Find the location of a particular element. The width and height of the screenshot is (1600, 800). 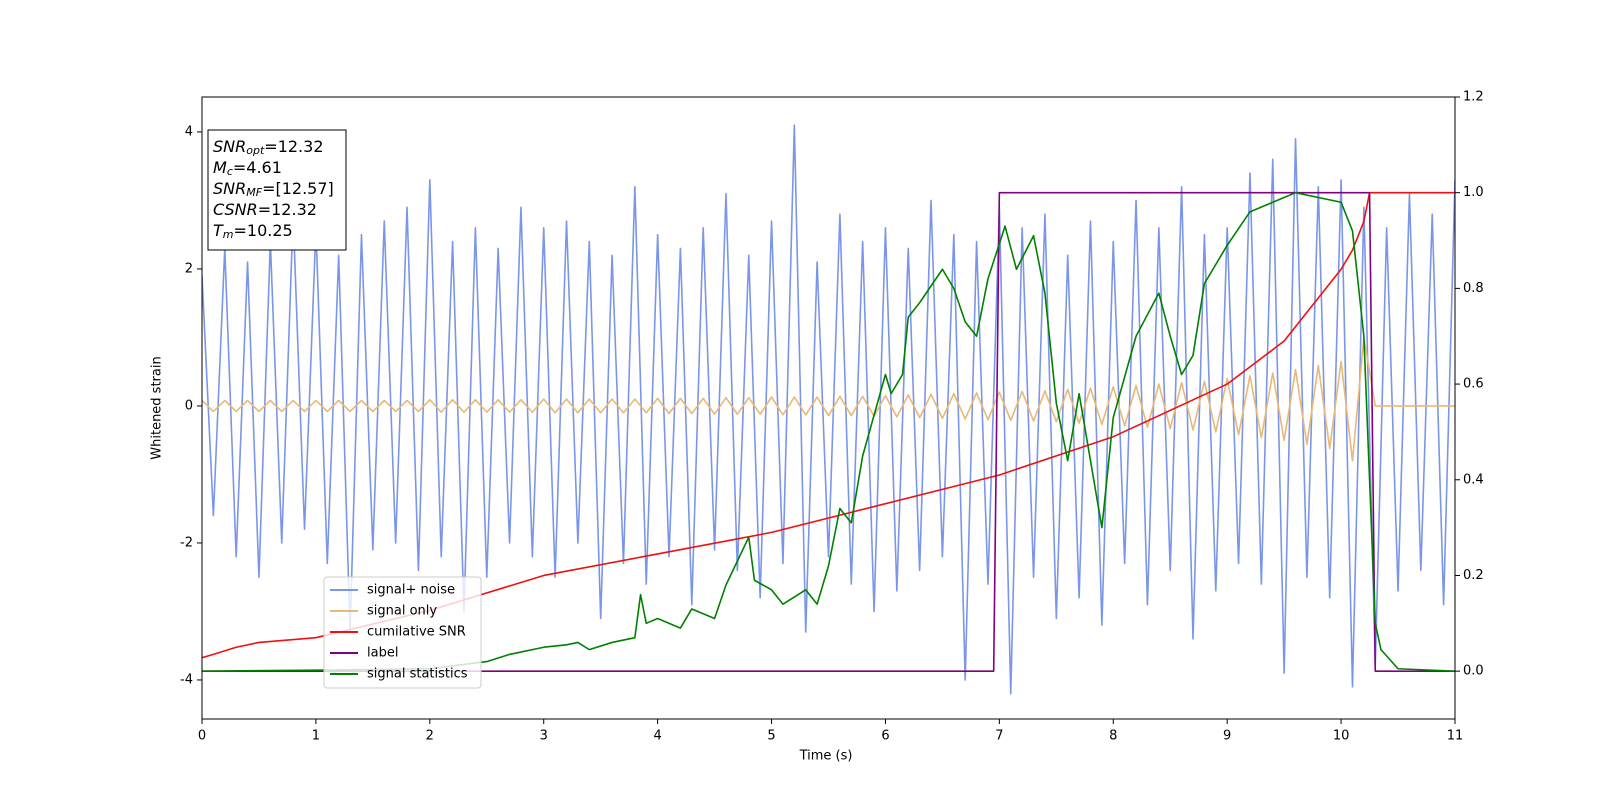

y-axis-label: Whitened strain is located at coordinates (157, 407).